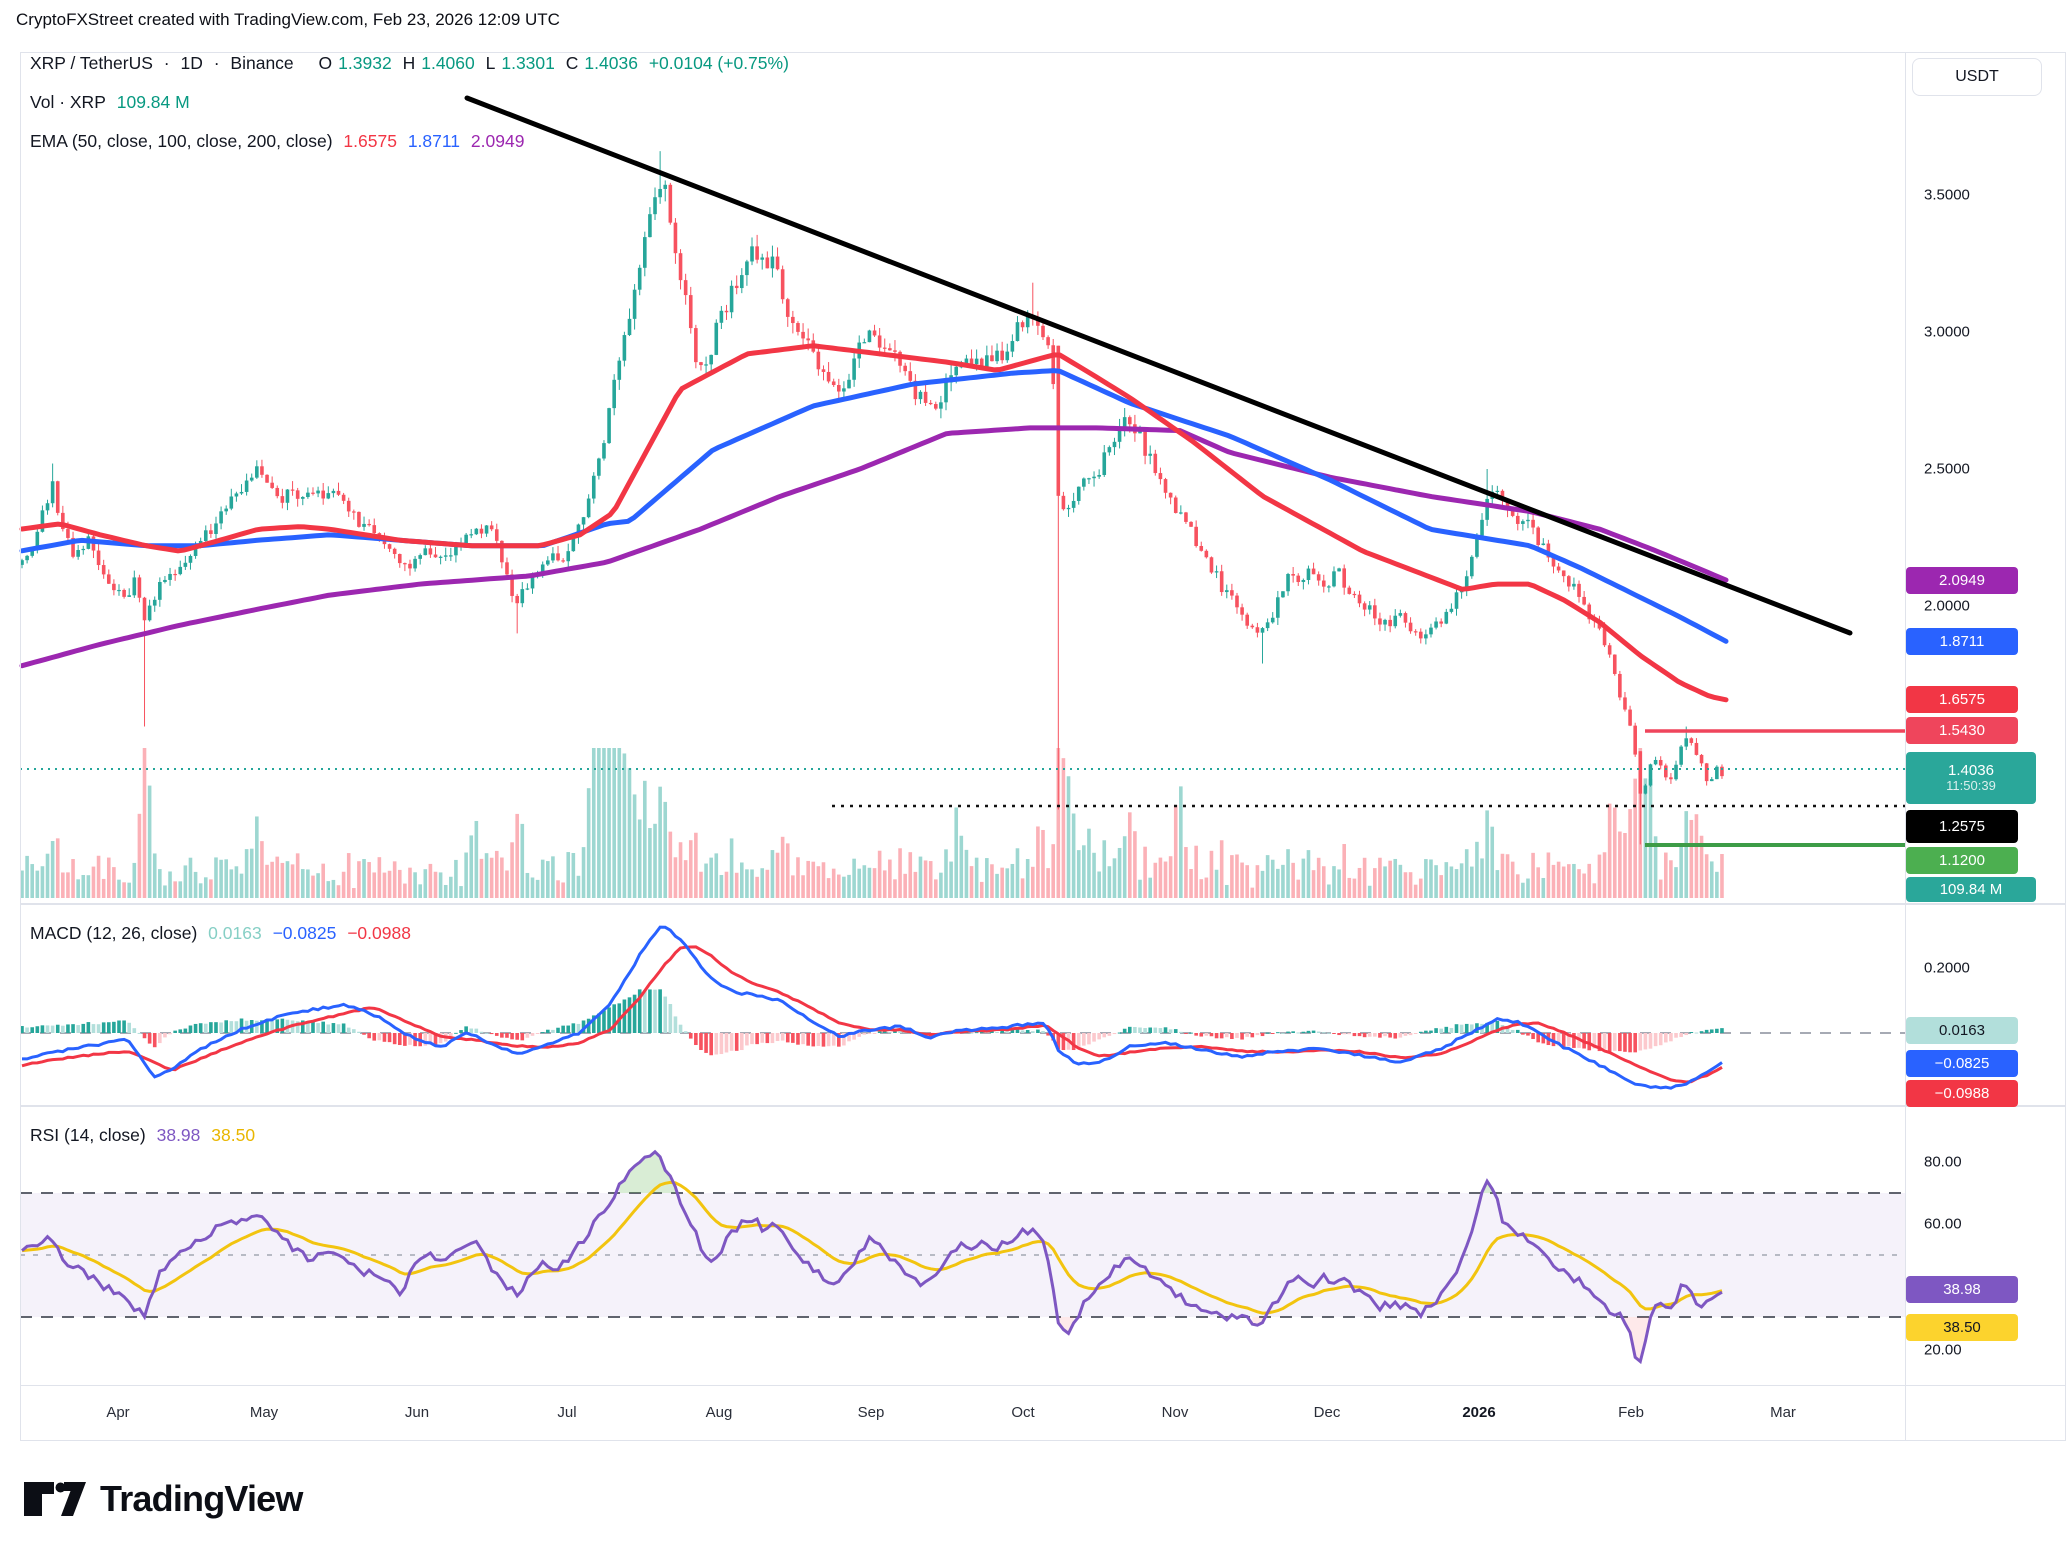 The image size is (2068, 1560). Describe the element at coordinates (1947, 469) in the screenshot. I see `axis-tick-label: 2.5000` at that location.